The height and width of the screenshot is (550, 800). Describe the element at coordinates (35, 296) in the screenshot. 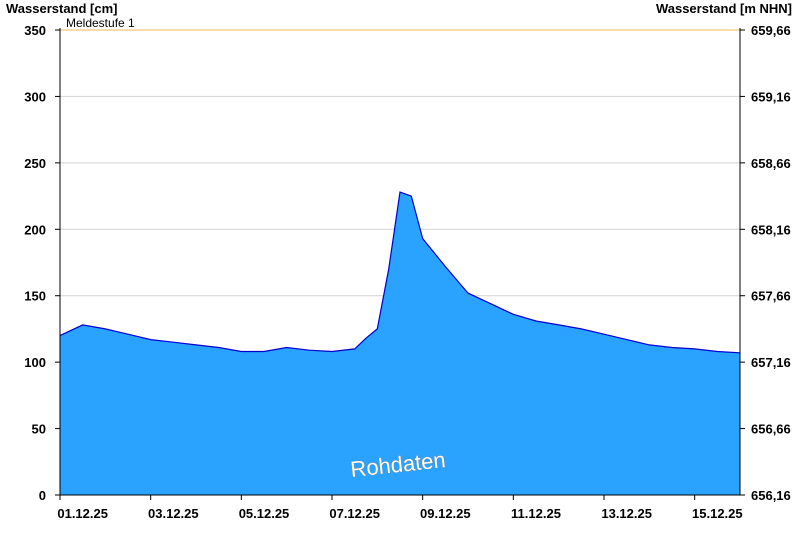

I see `y-left-tick-label-150: 150` at that location.